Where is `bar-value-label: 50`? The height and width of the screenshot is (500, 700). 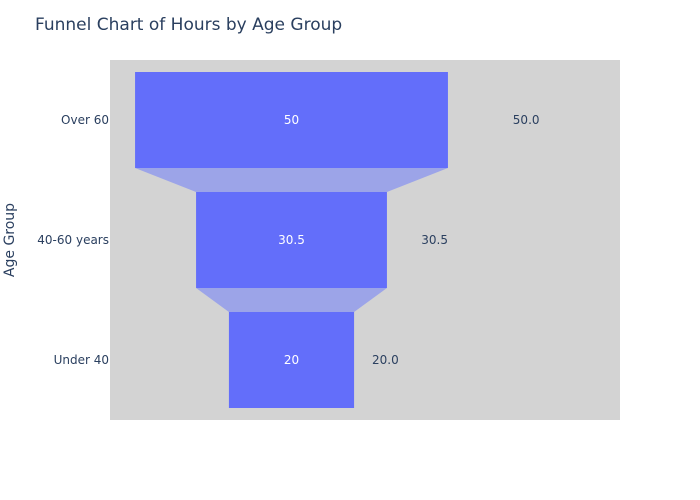 bar-value-label: 50 is located at coordinates (291, 120).